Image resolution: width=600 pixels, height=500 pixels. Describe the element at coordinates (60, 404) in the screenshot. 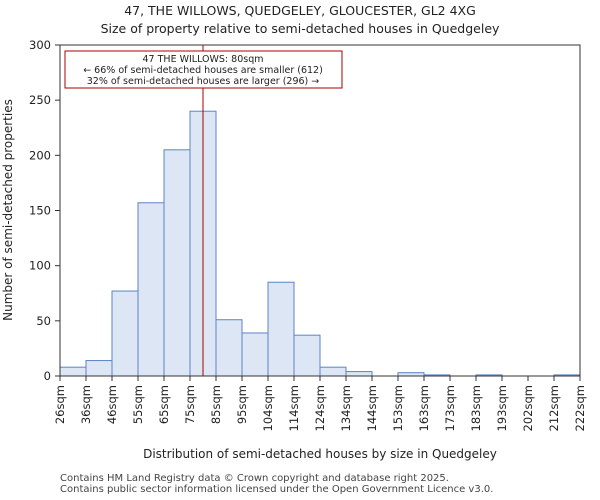

I see `x-tick-label: 26sqm` at that location.